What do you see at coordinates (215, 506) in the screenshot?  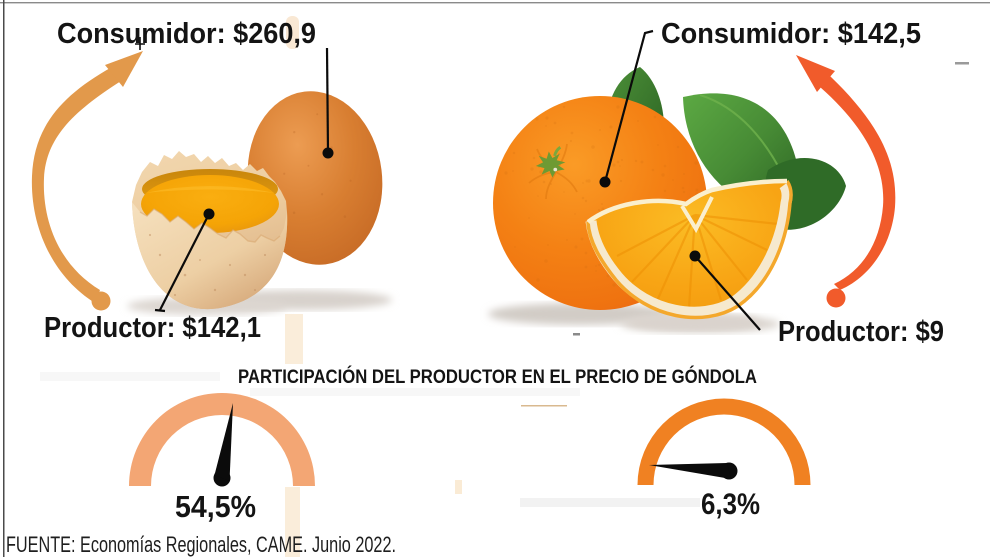 I see `svg-text: 54,5%` at bounding box center [215, 506].